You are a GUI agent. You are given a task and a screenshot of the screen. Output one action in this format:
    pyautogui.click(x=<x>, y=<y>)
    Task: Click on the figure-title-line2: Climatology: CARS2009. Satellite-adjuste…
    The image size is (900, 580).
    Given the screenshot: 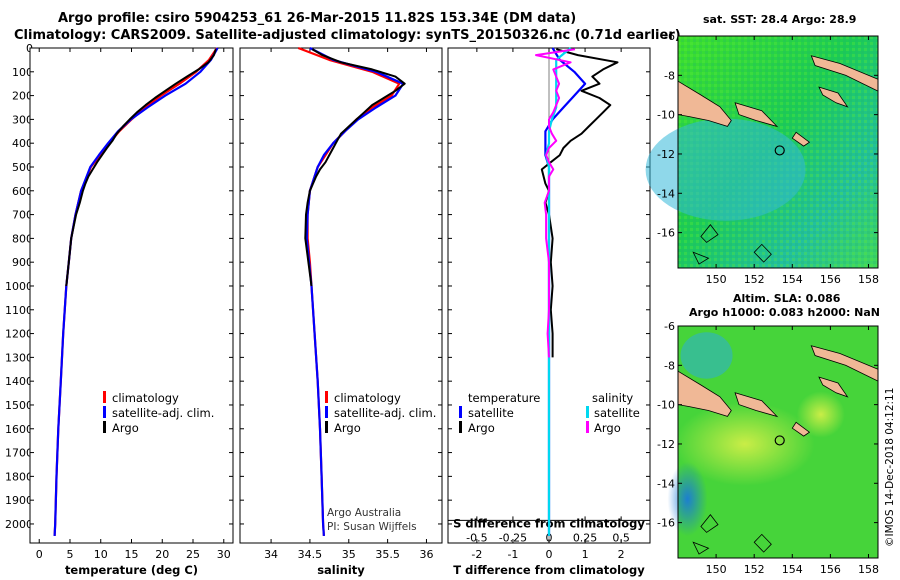 What is the action you would take?
    pyautogui.click(x=347, y=35)
    